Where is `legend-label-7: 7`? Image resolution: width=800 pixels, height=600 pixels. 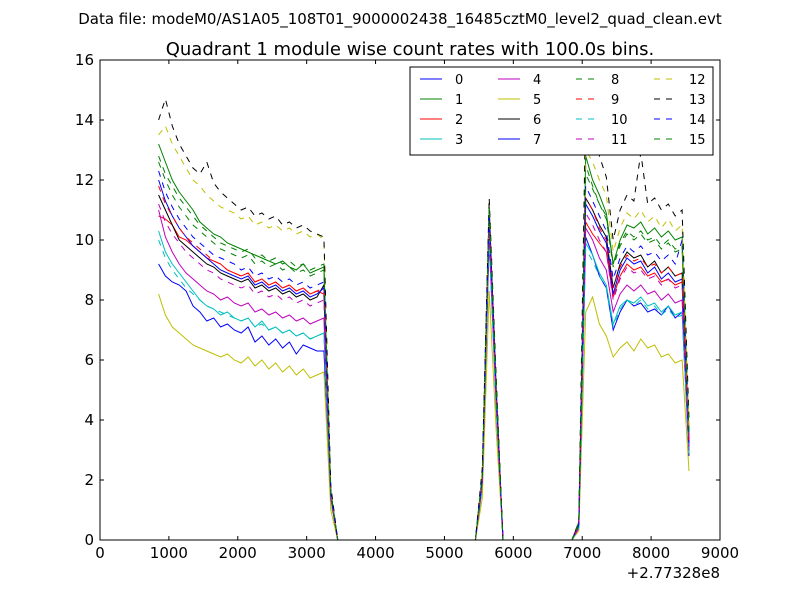 legend-label-7: 7 is located at coordinates (537, 140).